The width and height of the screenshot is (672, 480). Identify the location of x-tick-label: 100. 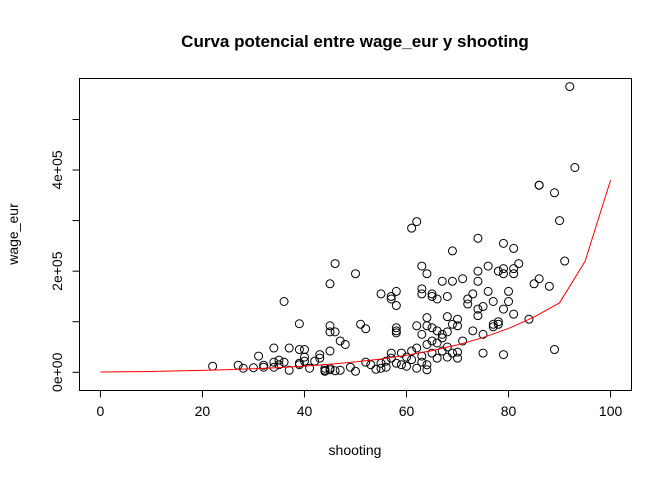
(611, 411).